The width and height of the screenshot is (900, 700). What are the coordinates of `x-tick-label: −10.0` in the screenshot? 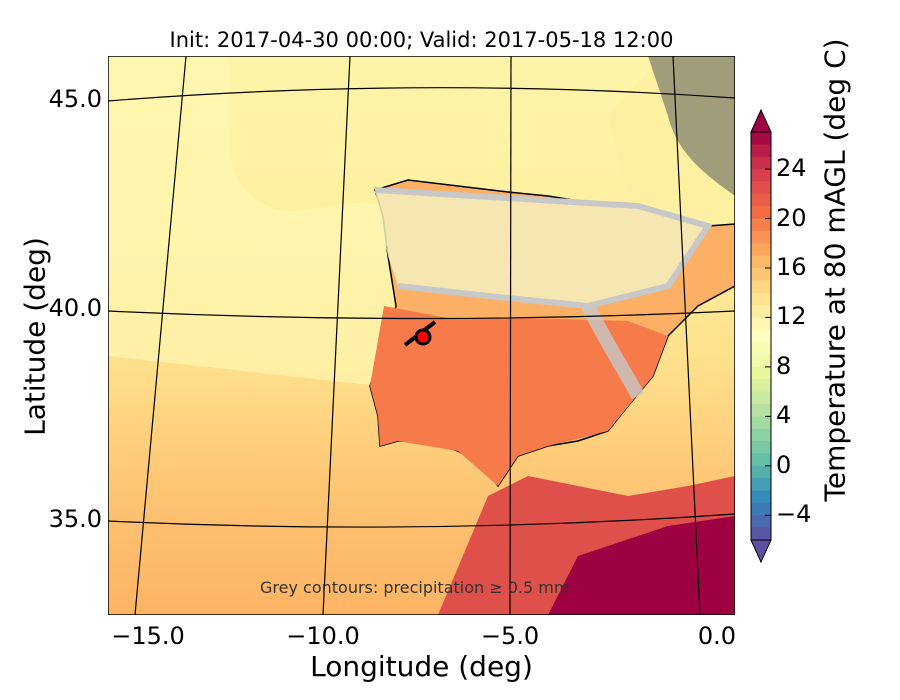 It's located at (323, 636).